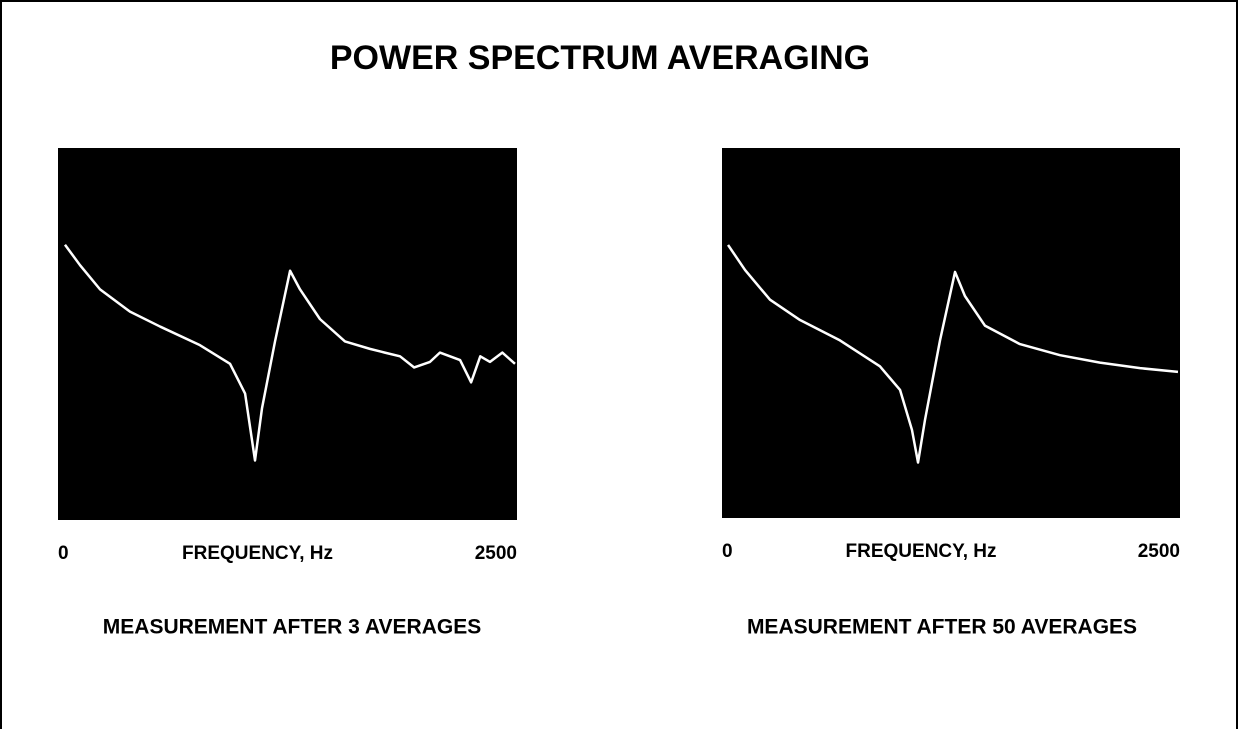  I want to click on page-title: POWER SPECTRUM AVERAGING, so click(600, 58).